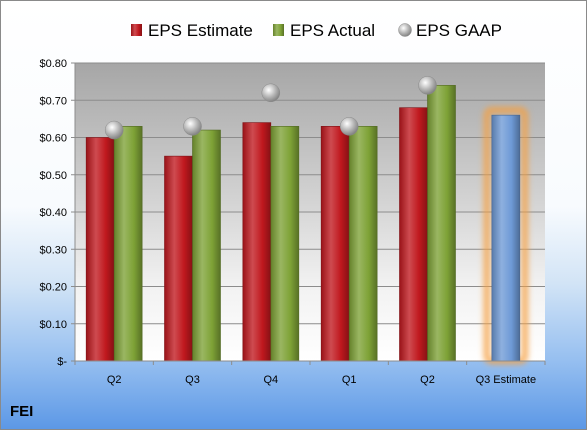 This screenshot has width=587, height=430. What do you see at coordinates (459, 30) in the screenshot?
I see `legend-label: EPS GAAP` at bounding box center [459, 30].